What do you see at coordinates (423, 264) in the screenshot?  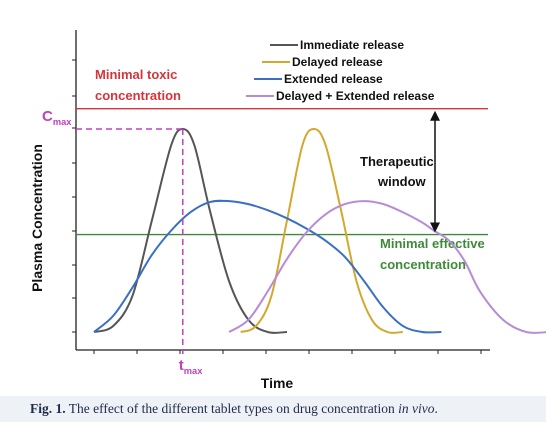 I see `reference-label-effective-line2: concentration` at bounding box center [423, 264].